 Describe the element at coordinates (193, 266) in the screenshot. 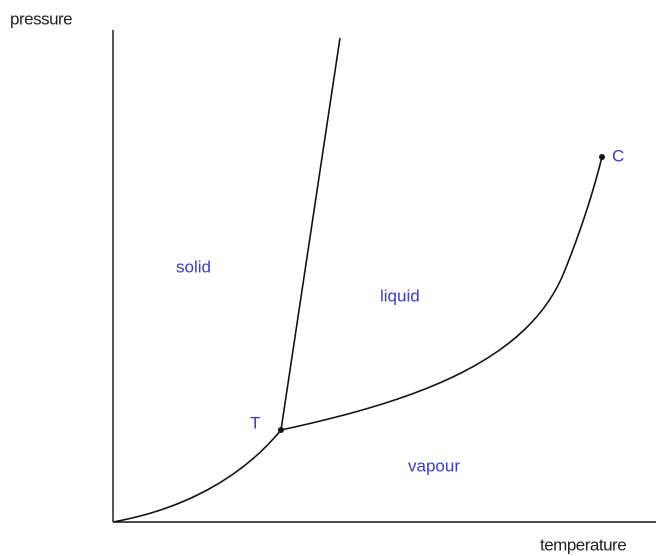

I see `region-label: solid` at that location.